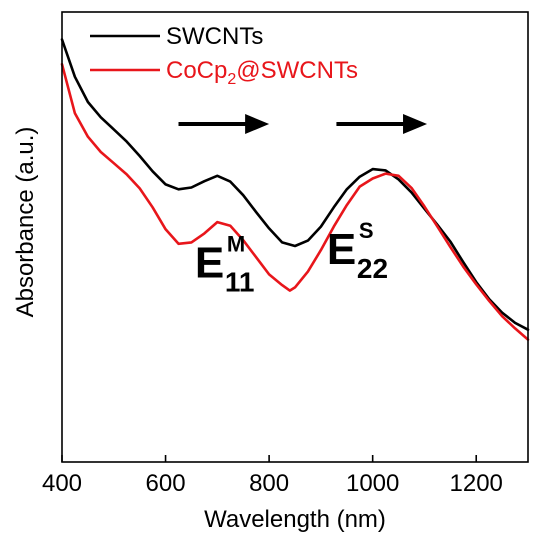  I want to click on legend-label: CoCp2@SWCNTs, so click(262, 72).